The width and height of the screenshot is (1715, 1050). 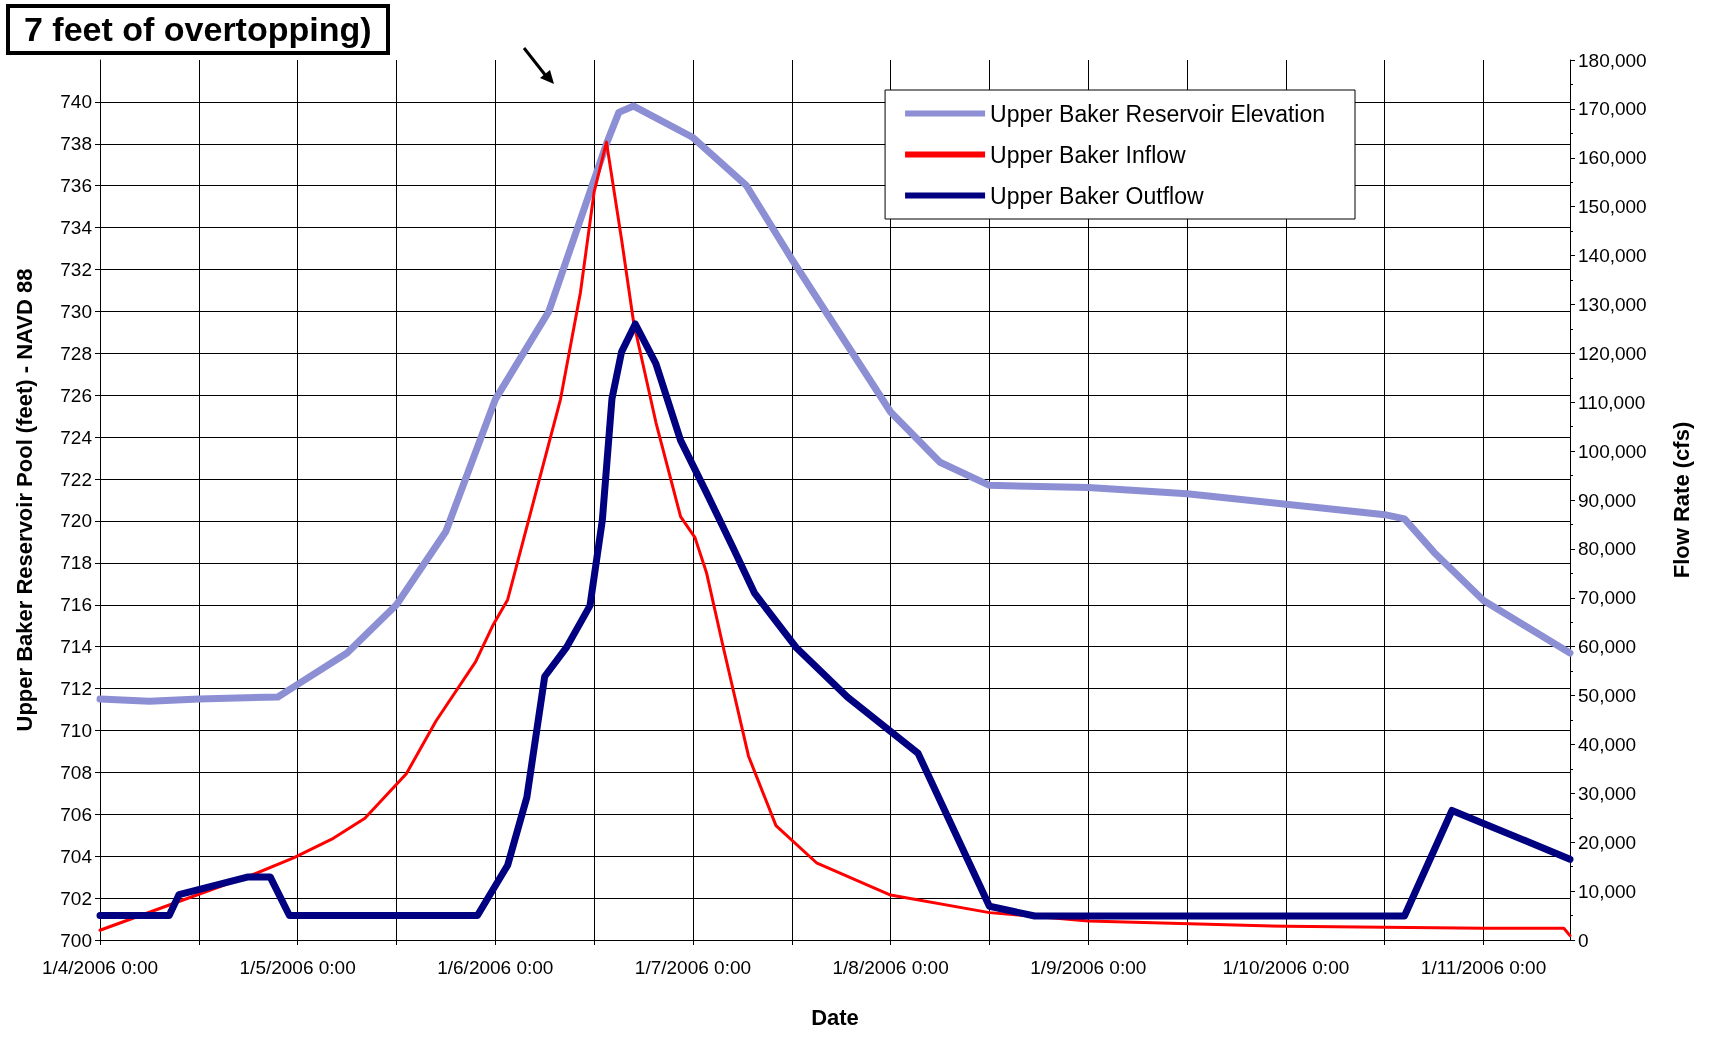 What do you see at coordinates (1607, 598) in the screenshot?
I see `y2-tick-label: 70,000` at bounding box center [1607, 598].